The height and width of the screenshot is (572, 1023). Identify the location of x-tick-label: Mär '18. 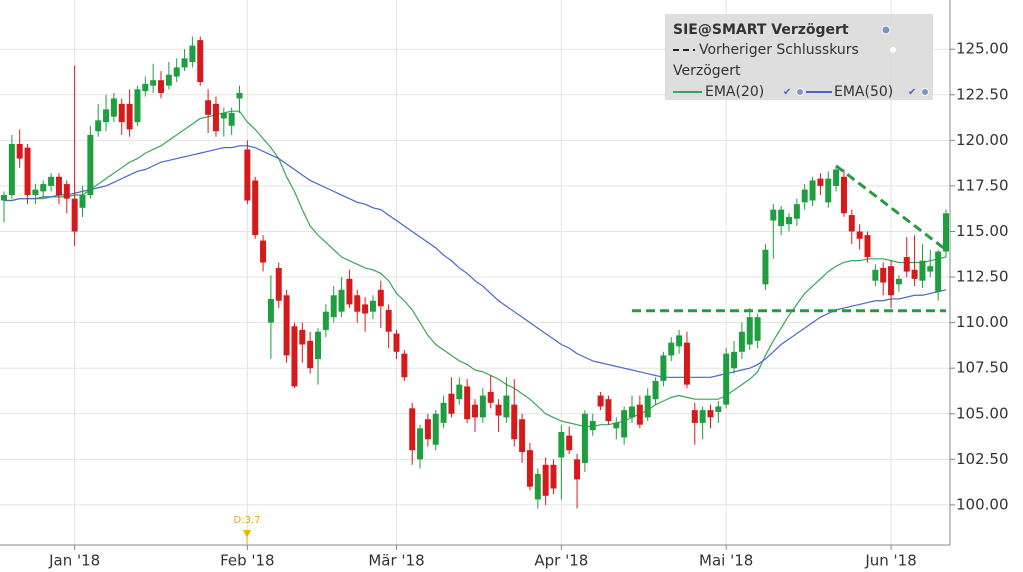
(396, 561).